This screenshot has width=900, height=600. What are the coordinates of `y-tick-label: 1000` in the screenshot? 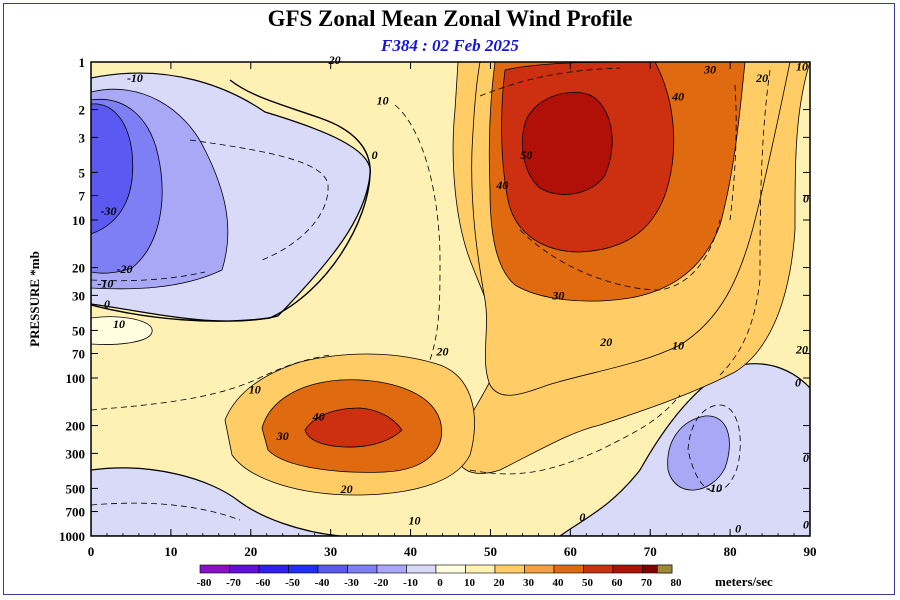 It's located at (72, 536).